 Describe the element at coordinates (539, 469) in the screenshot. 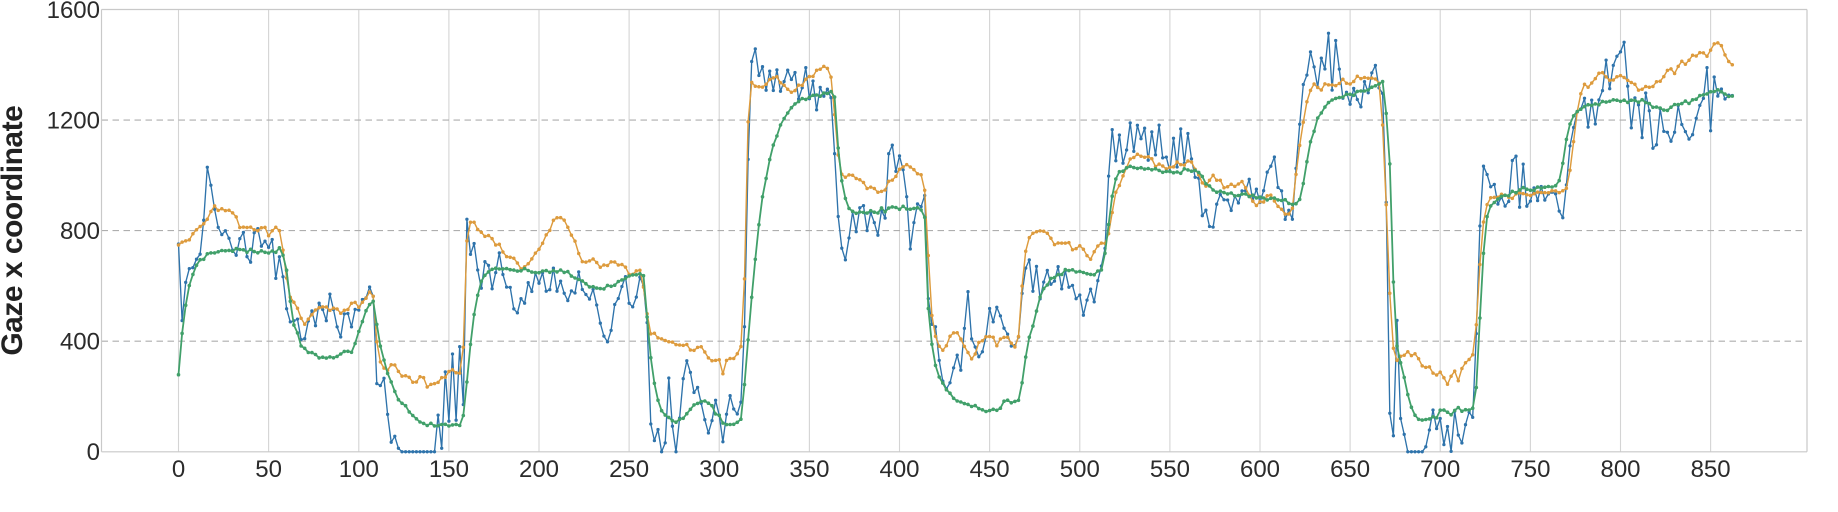

I see `svg-text: 200` at that location.